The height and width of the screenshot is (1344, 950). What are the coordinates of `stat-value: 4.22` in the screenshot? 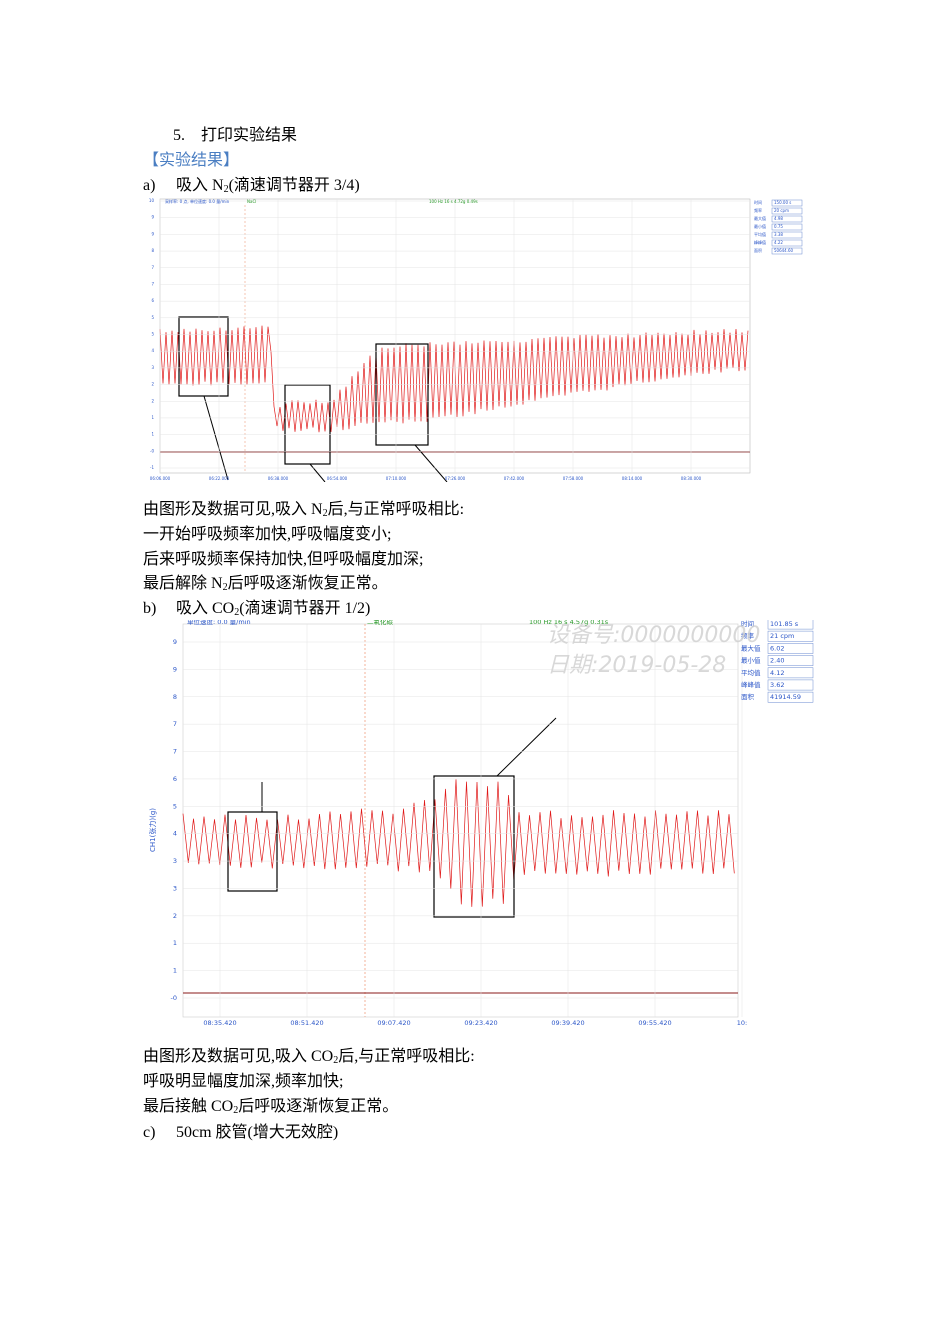 It's located at (778, 242).